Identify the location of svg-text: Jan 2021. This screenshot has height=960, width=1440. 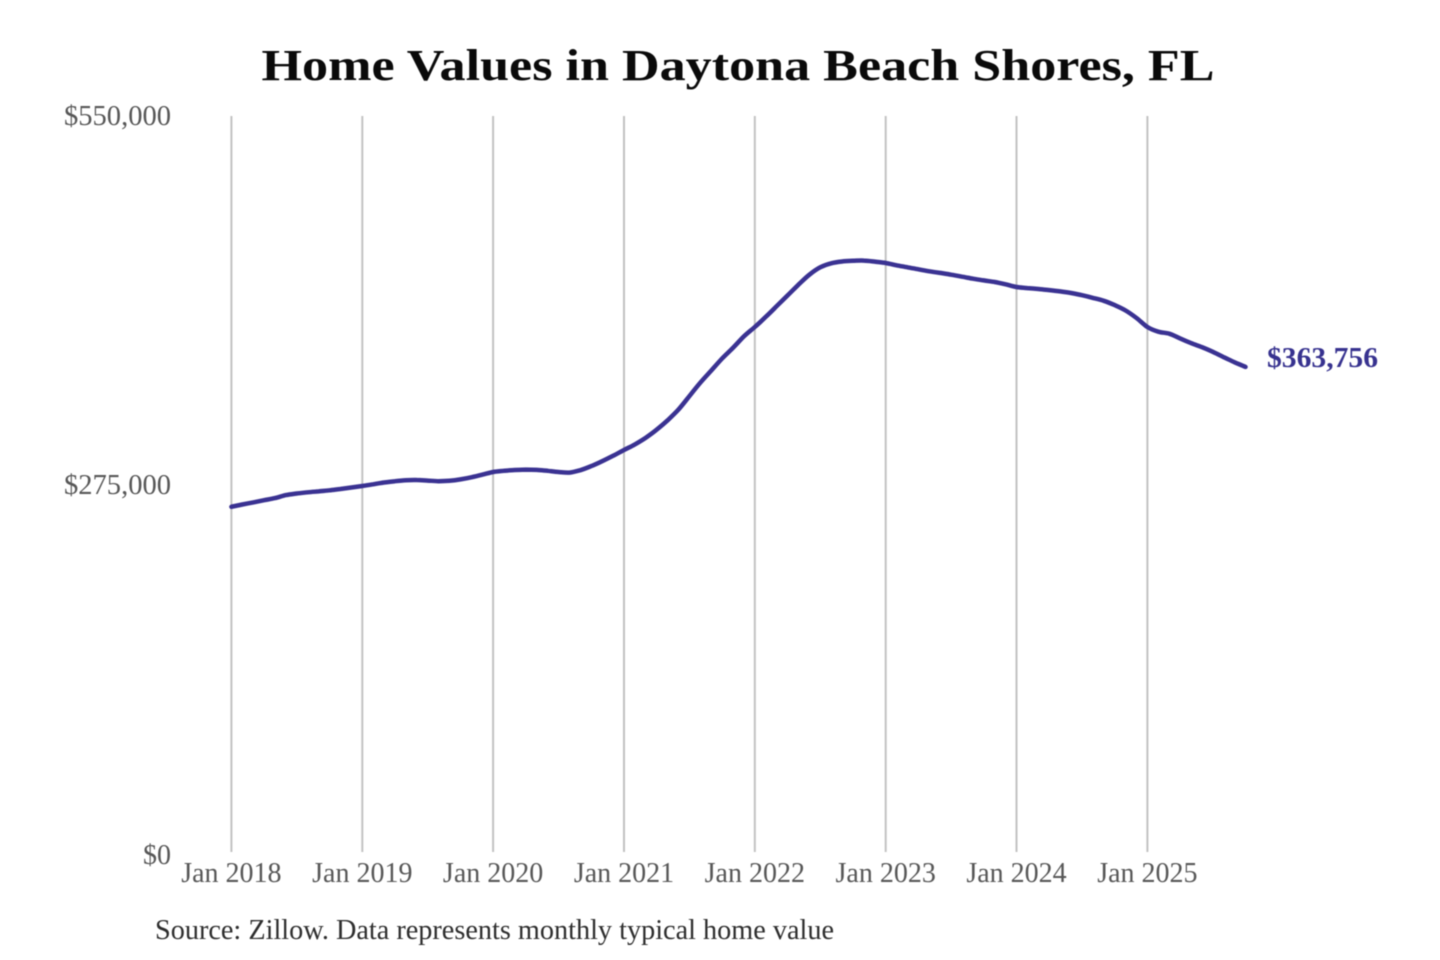
(624, 873).